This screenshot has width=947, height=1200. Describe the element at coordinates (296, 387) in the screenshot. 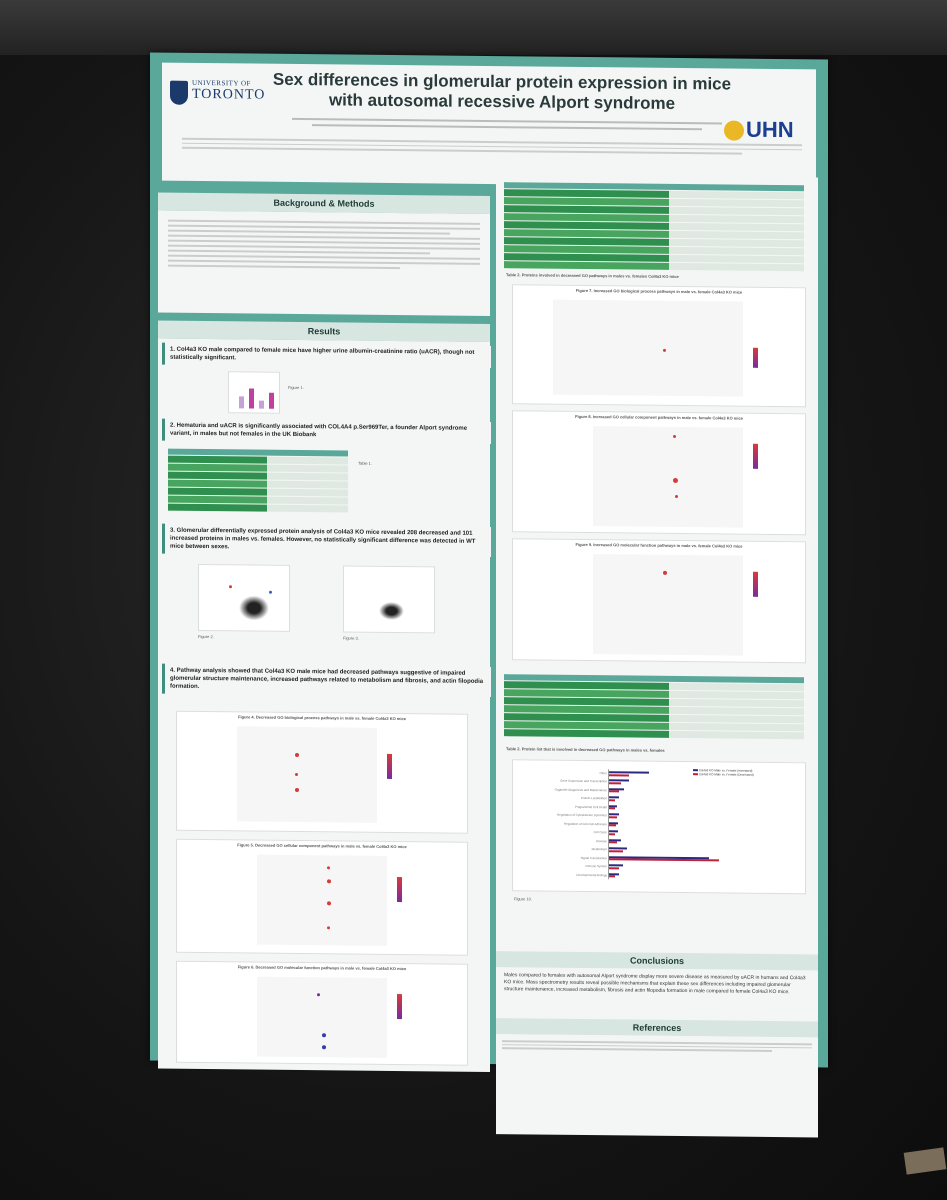

I see `figure-1-caption: Figure 1.` at that location.